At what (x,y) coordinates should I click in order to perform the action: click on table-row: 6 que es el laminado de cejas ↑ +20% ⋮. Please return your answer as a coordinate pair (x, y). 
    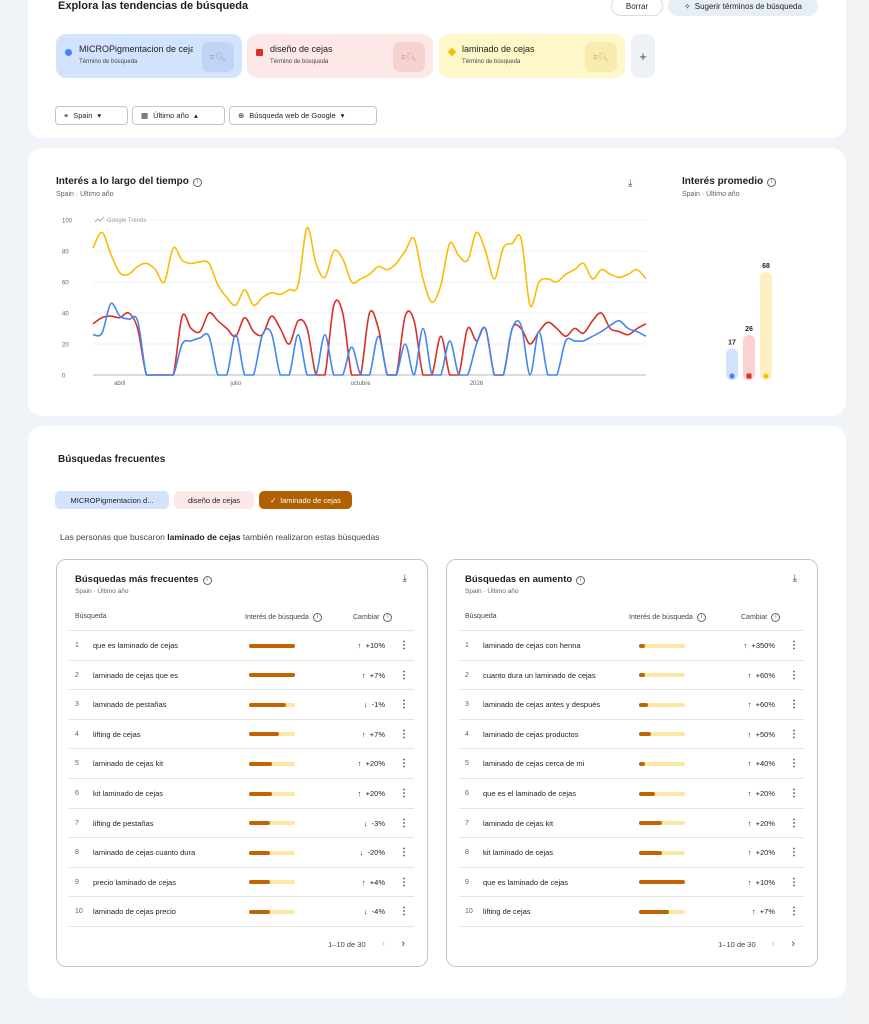
    Looking at the image, I should click on (631, 793).